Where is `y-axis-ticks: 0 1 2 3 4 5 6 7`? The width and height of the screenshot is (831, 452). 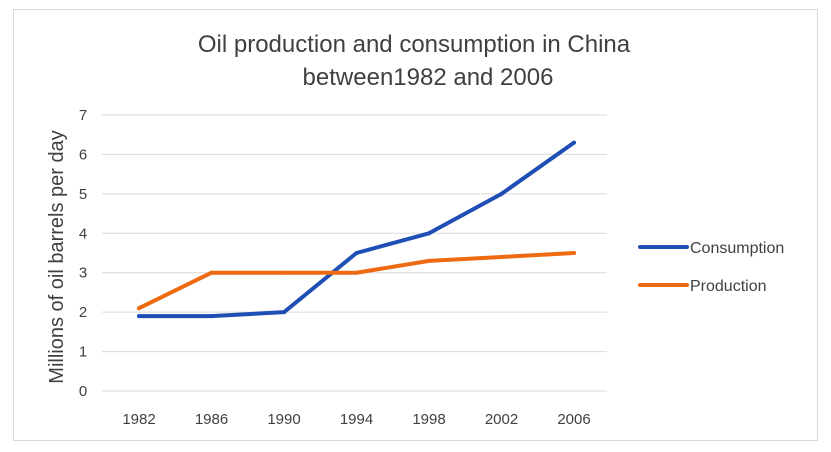
y-axis-ticks: 0 1 2 3 4 5 6 7 is located at coordinates (83, 253).